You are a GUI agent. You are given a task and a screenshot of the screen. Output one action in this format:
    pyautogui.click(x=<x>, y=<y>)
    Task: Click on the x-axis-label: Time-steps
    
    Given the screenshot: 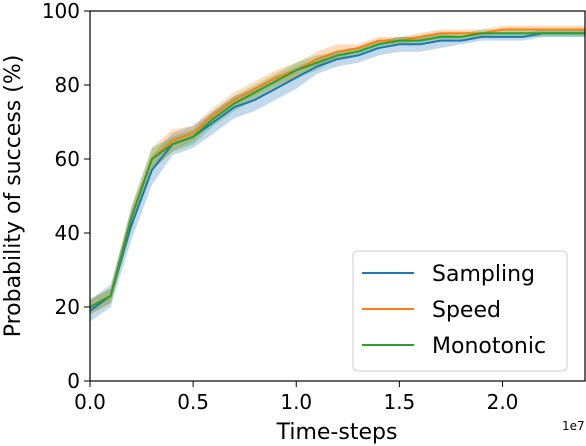 What is the action you would take?
    pyautogui.click(x=337, y=432)
    